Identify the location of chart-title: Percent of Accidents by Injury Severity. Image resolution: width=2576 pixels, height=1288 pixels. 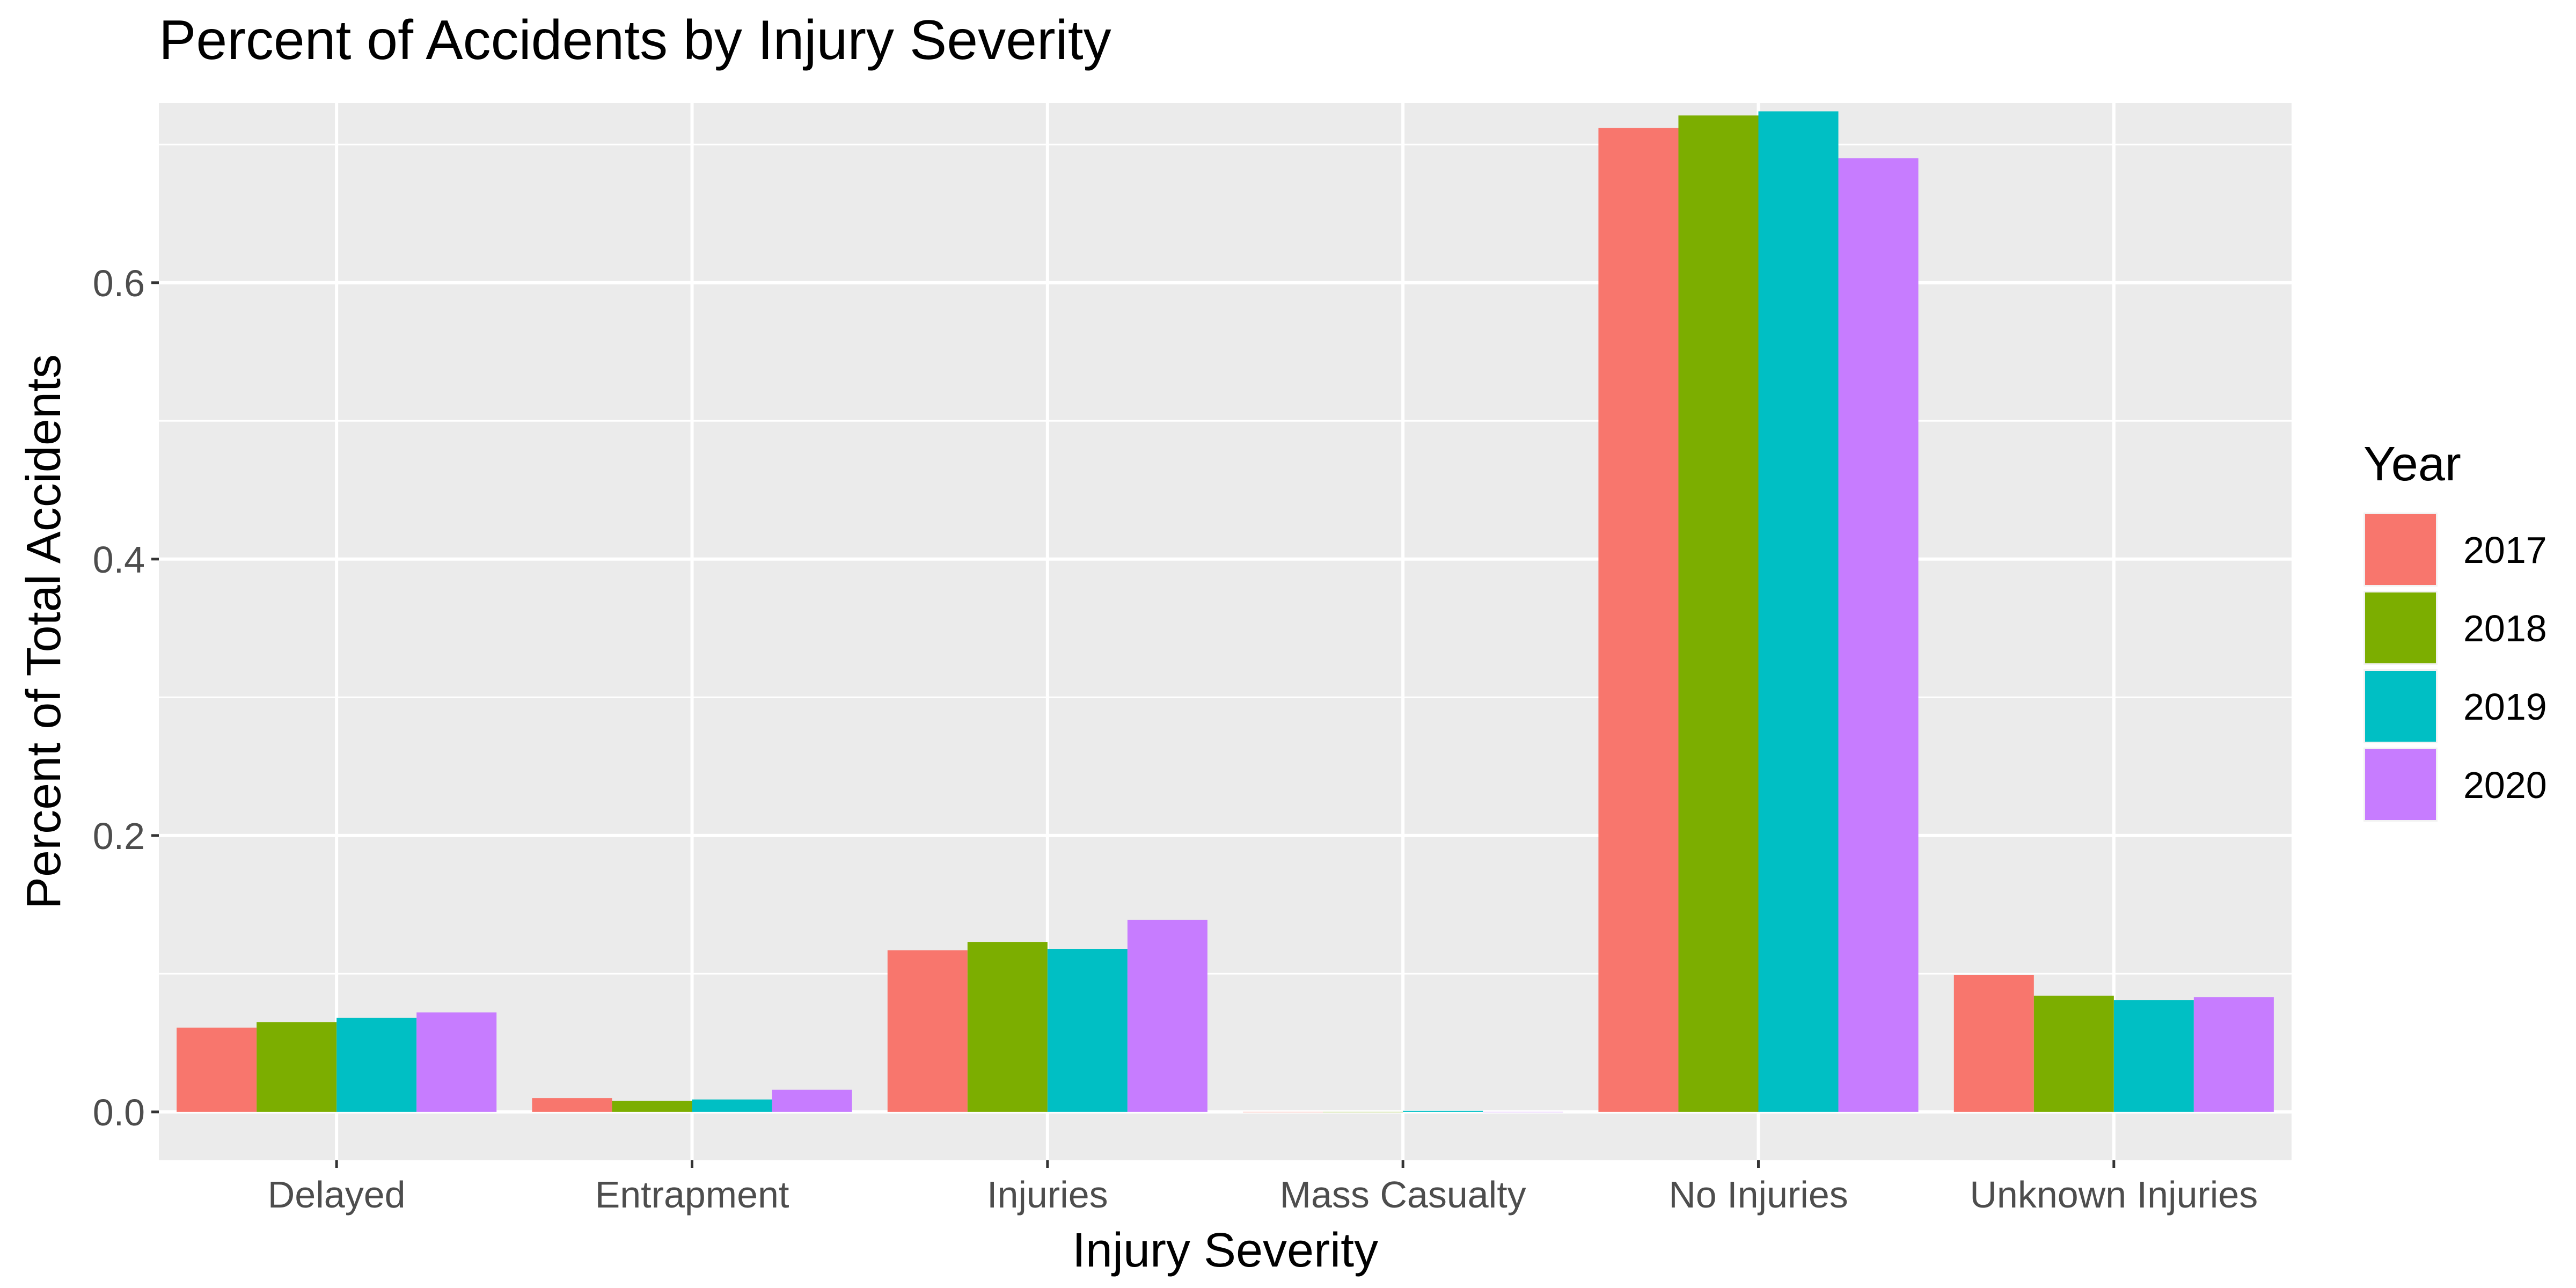
(635, 40).